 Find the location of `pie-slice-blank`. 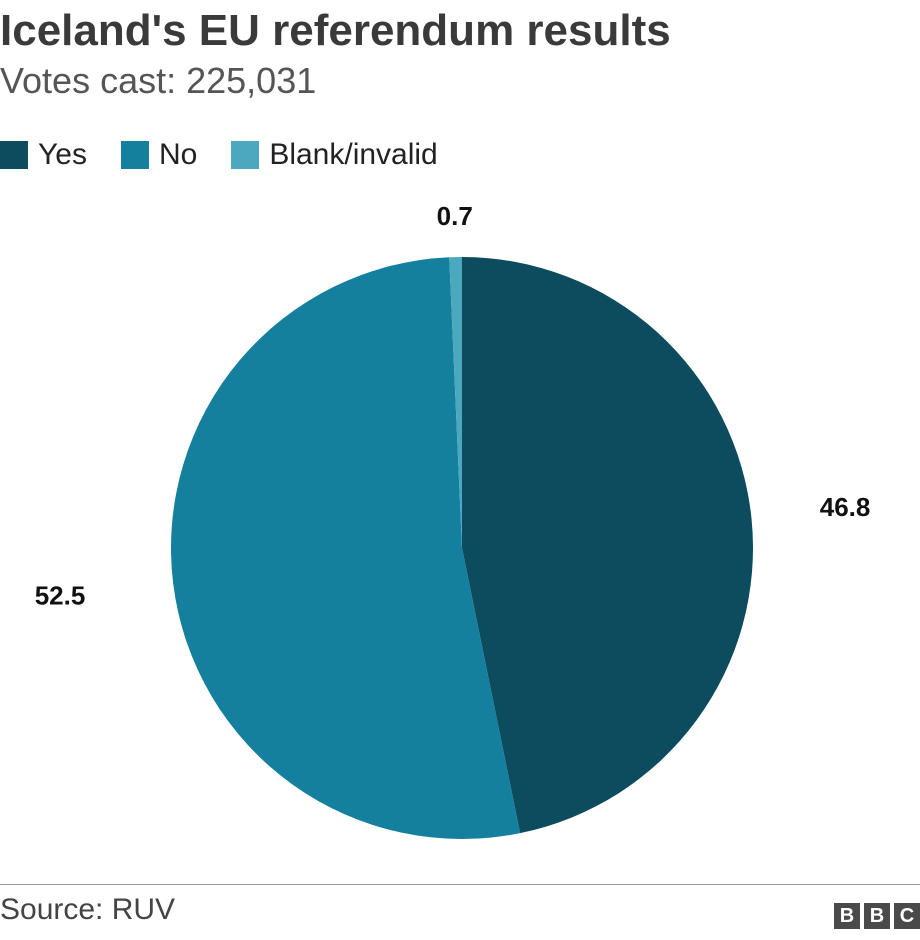

pie-slice-blank is located at coordinates (455, 402).